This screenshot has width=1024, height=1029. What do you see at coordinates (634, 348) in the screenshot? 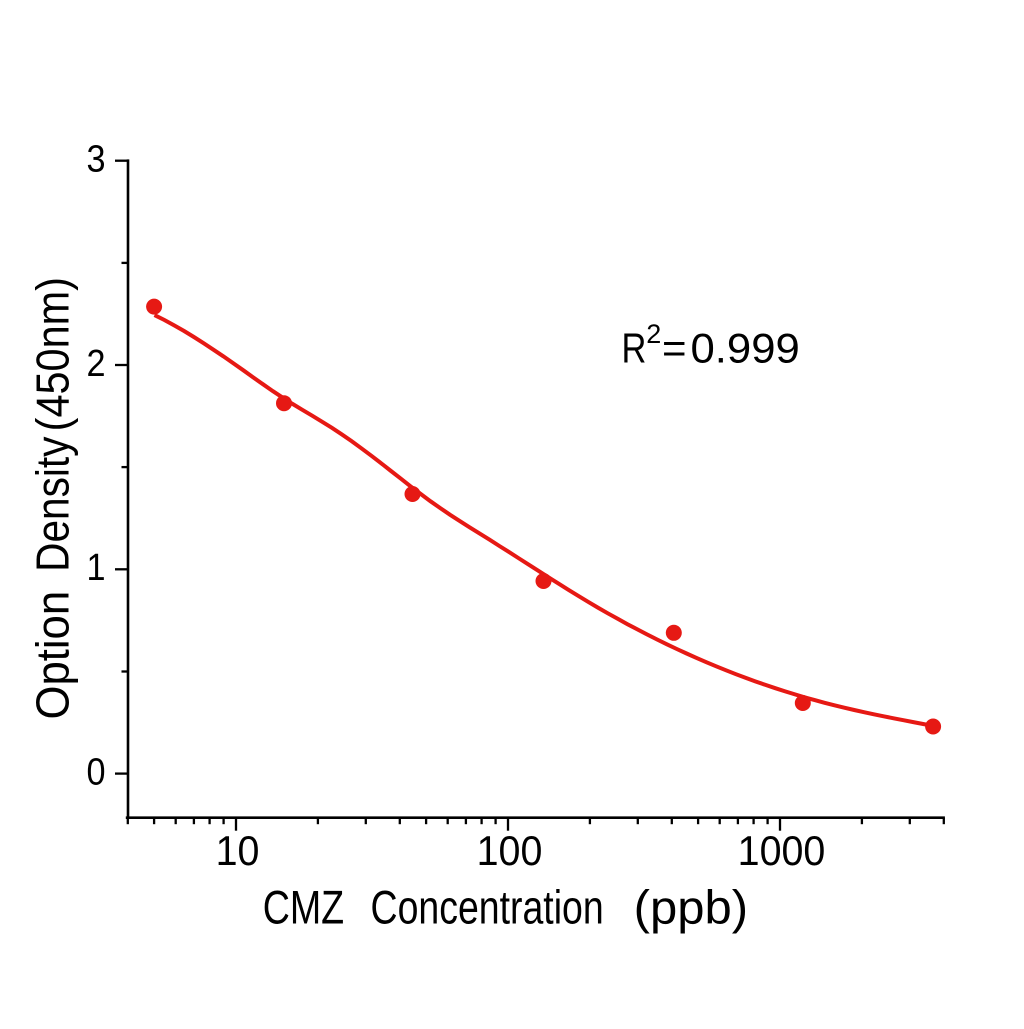
I see `svg-text: R` at bounding box center [634, 348].